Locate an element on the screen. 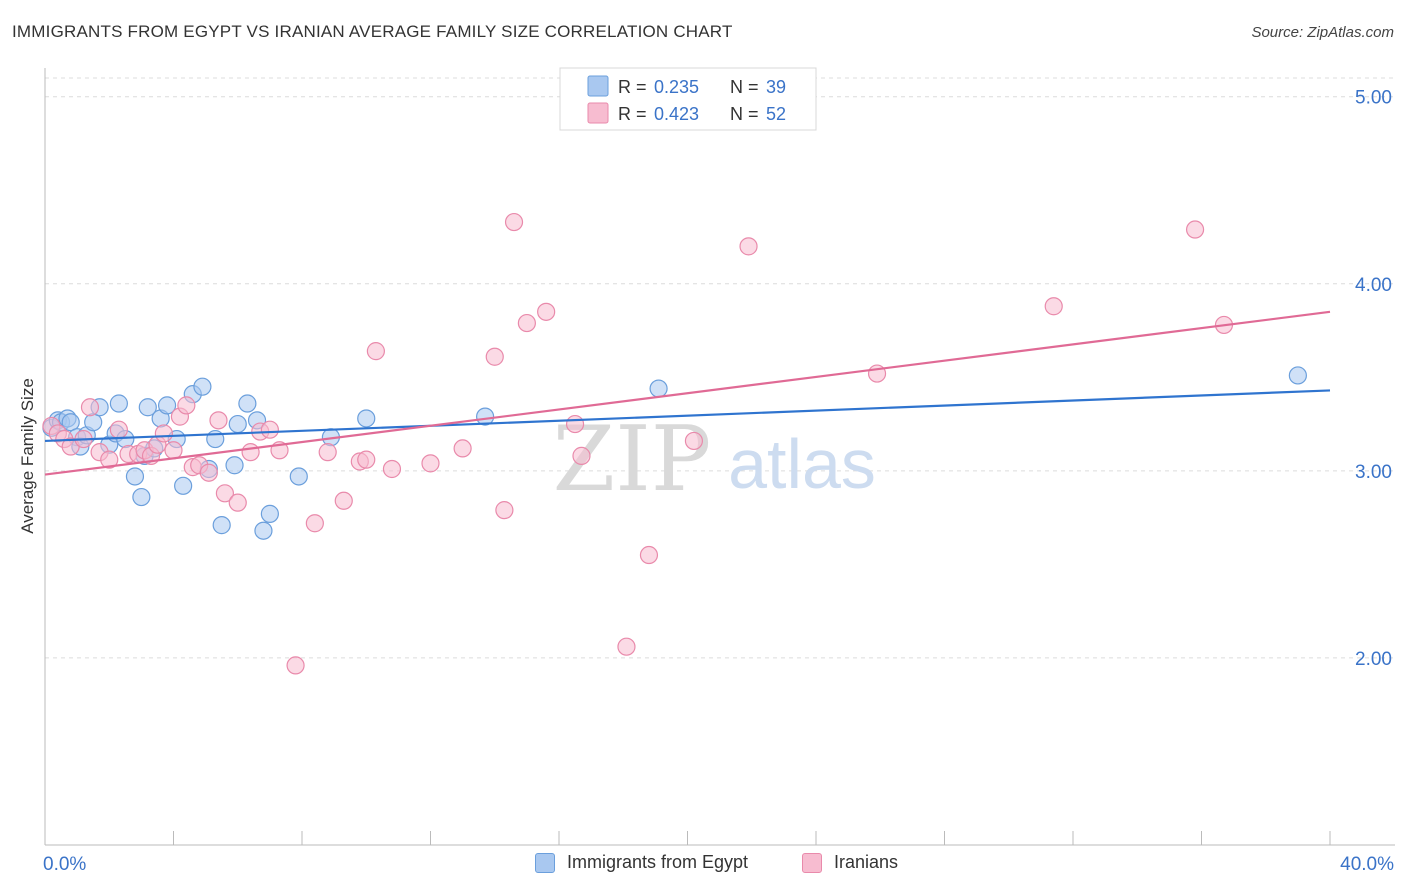 This screenshot has height=892, width=1406. legend-r-label-egypt: R = is located at coordinates (632, 87).